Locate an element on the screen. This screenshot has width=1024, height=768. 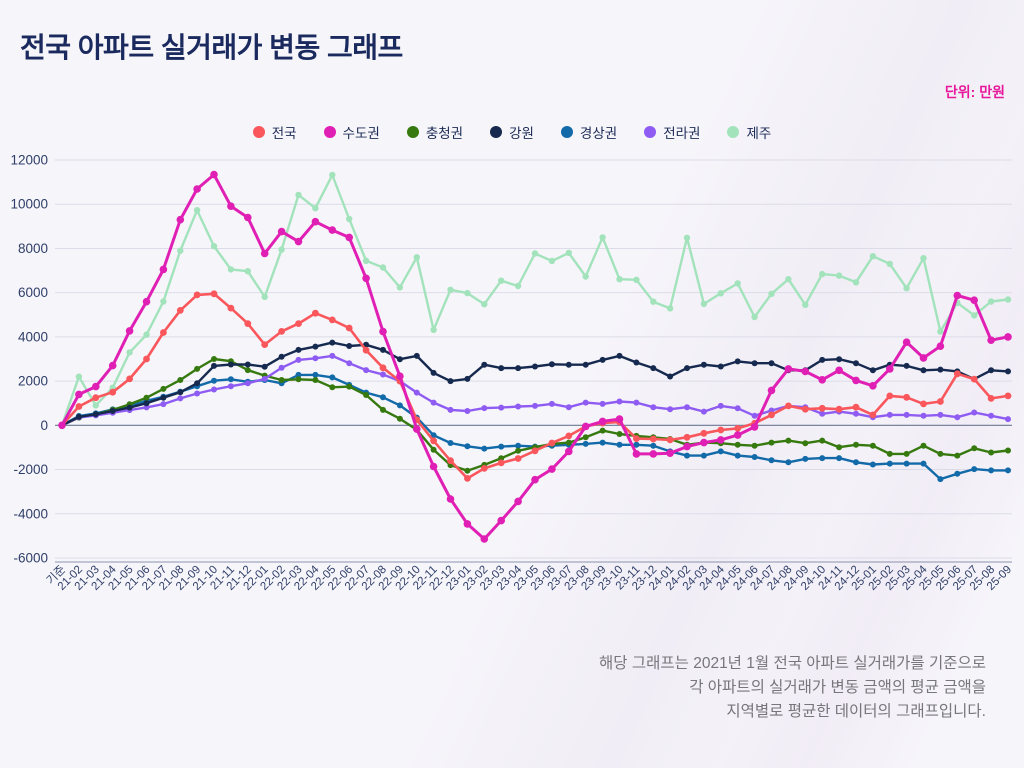
legend-item-sudogwon: 수도권 is located at coordinates (351, 132).